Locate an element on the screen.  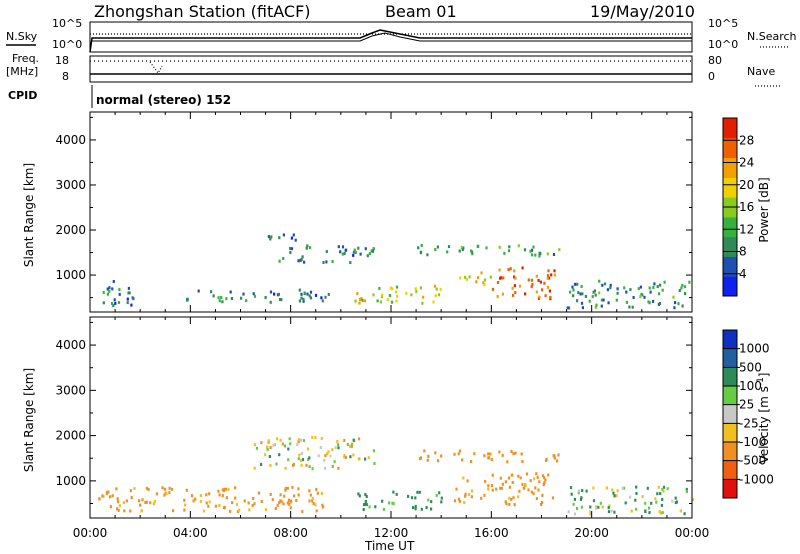
colorbar-tick-label: 4 is located at coordinates (743, 274).